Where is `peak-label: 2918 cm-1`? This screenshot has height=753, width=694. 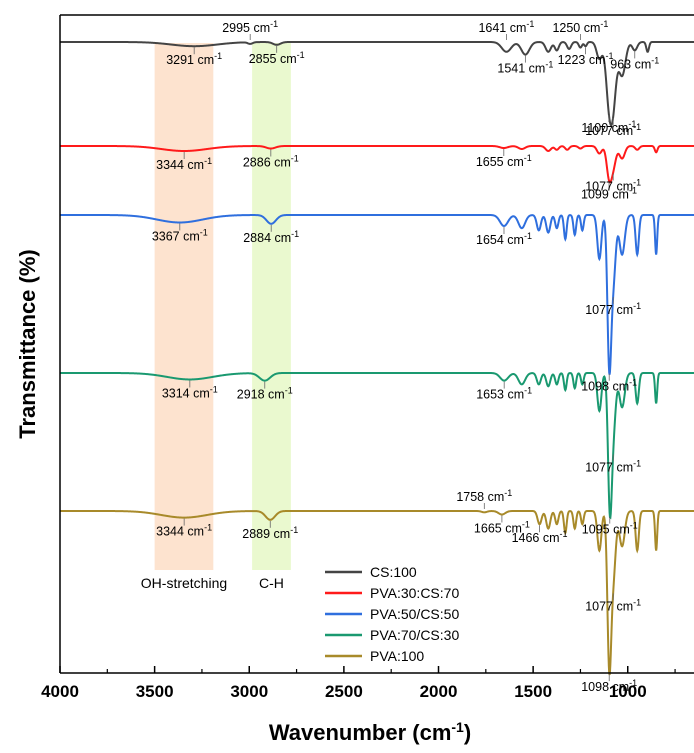 peak-label: 2918 cm-1 is located at coordinates (265, 394).